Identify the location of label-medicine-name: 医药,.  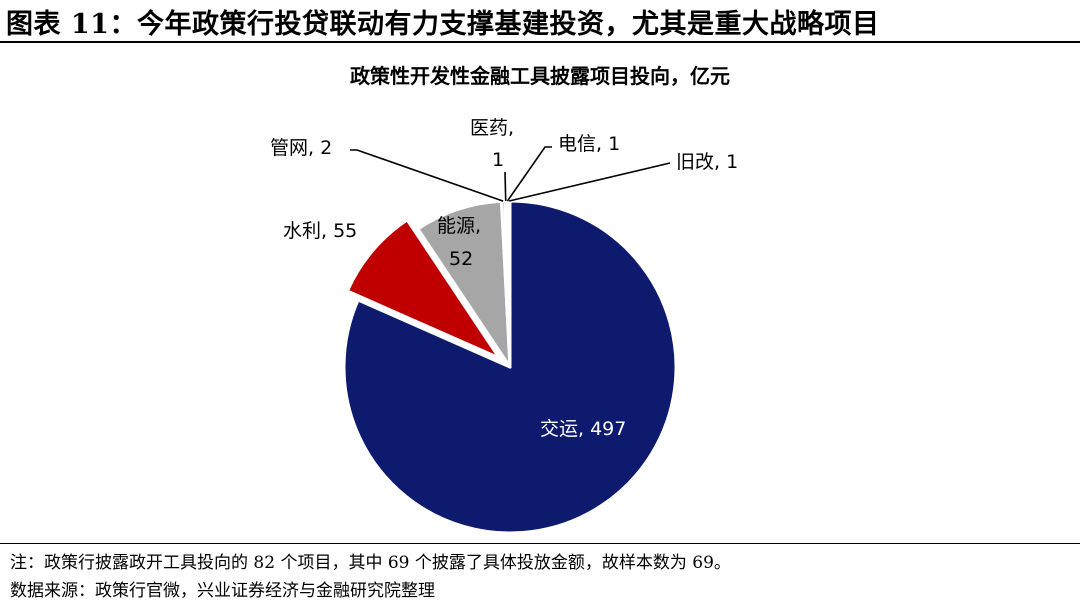
(492, 128).